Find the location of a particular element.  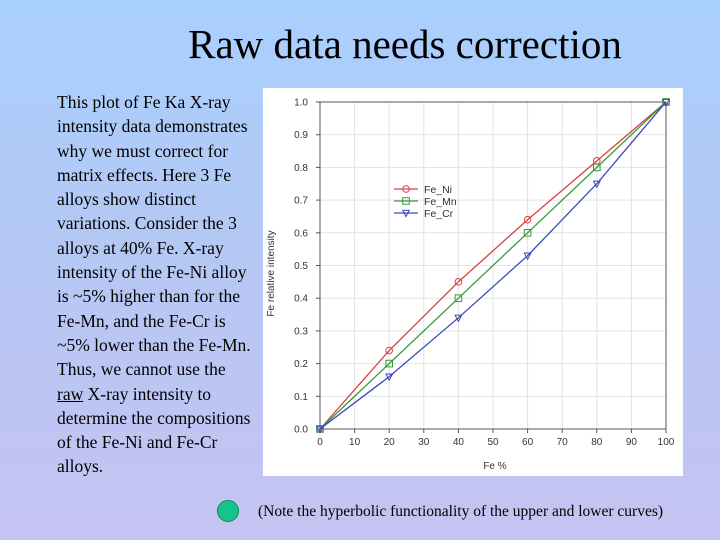

y-tick-label-10: 1.0 is located at coordinates (301, 103).